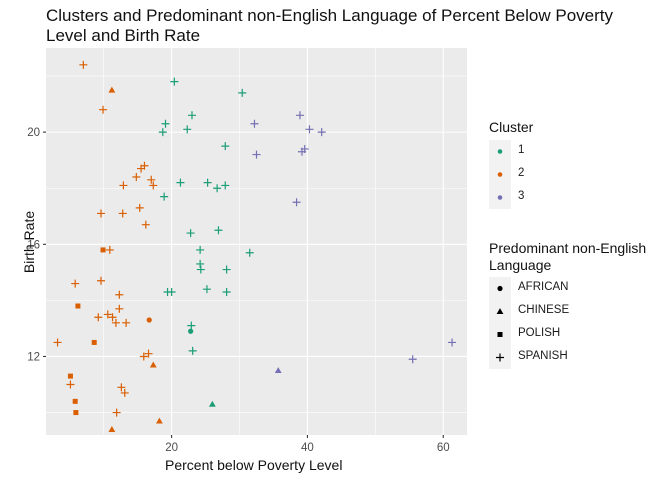 This screenshot has height=480, width=672. What do you see at coordinates (521, 150) in the screenshot?
I see `cluster-legend-label: 1` at bounding box center [521, 150].